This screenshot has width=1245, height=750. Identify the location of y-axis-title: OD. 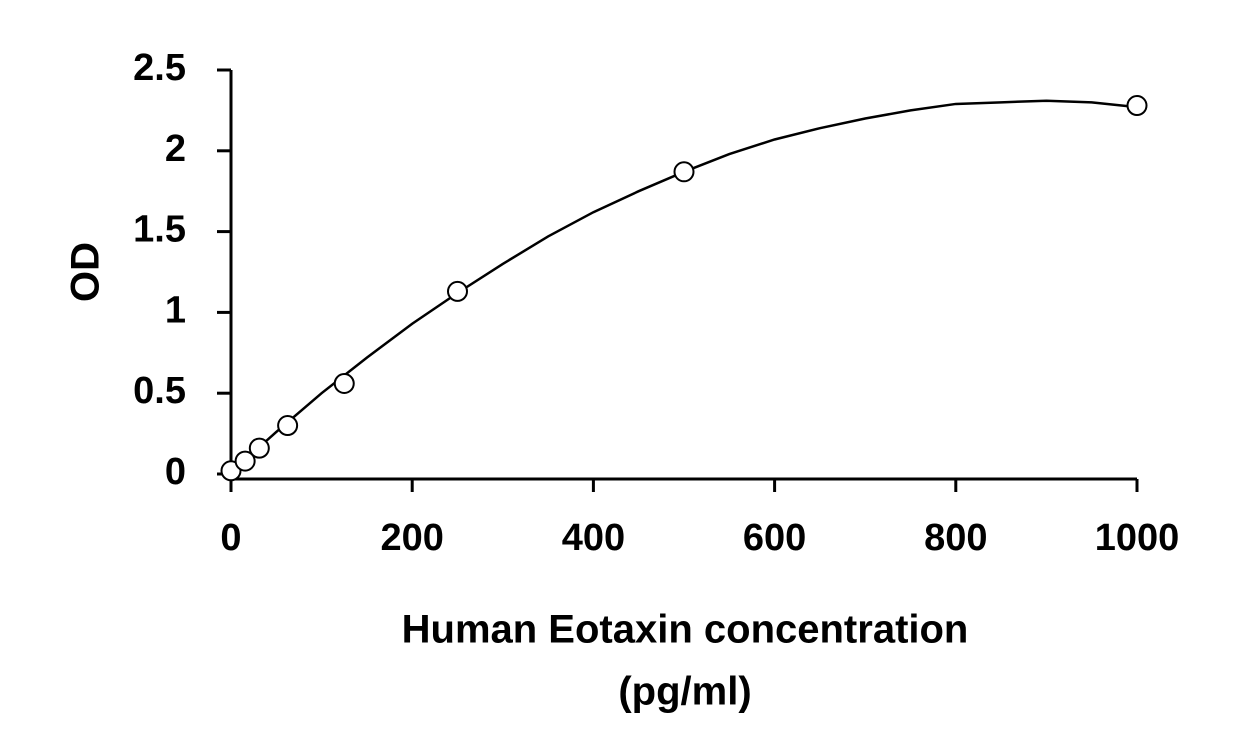
(86, 272).